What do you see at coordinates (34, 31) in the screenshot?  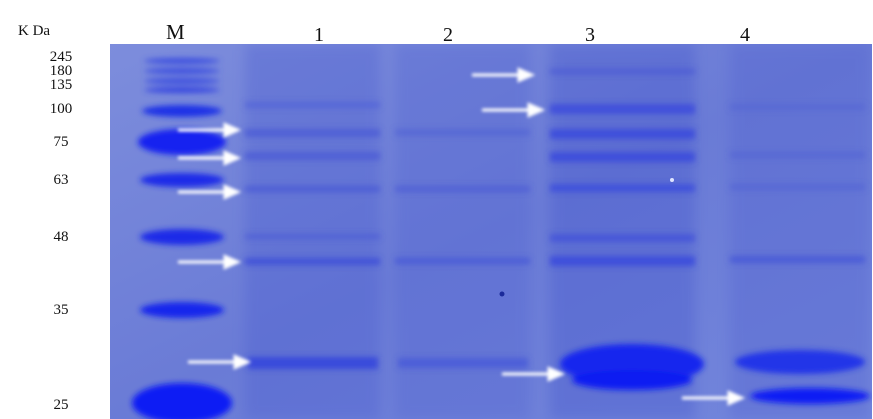 I see `unit-label: K Da` at bounding box center [34, 31].